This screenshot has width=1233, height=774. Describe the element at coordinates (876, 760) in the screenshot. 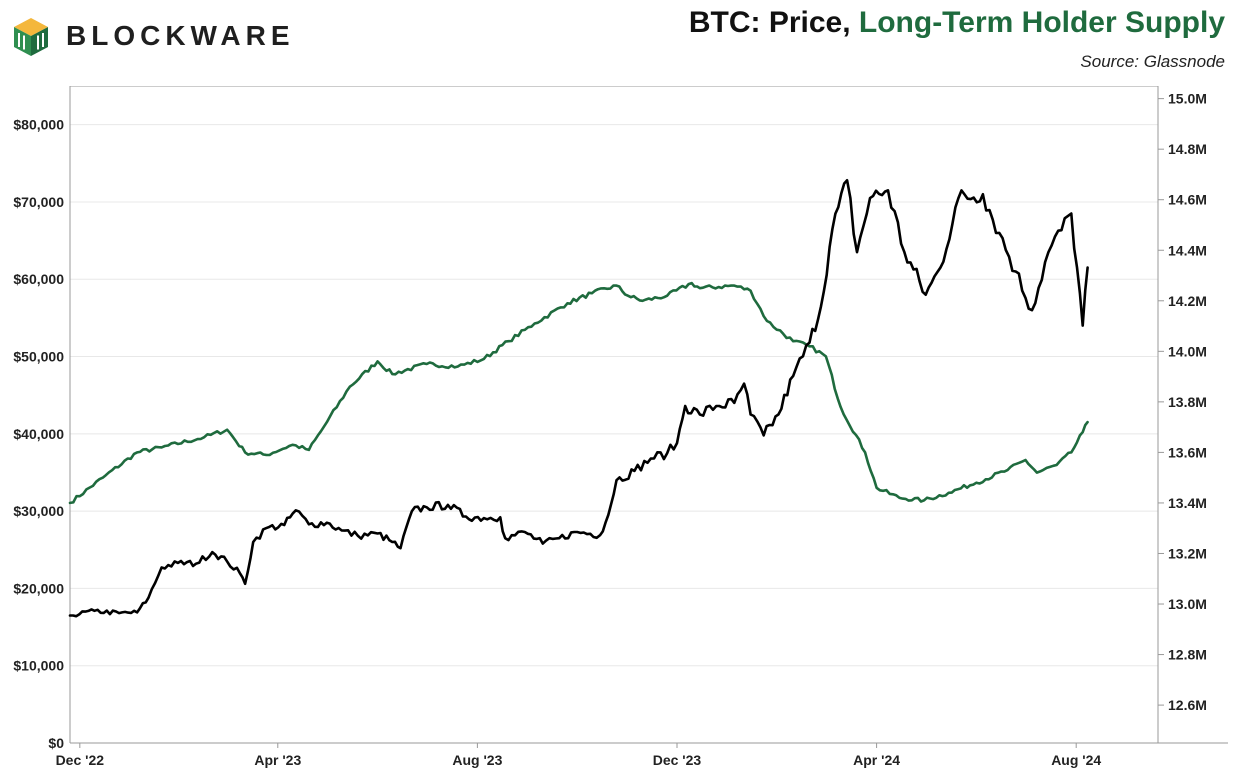

I see `x-tick-label: Apr '24` at that location.